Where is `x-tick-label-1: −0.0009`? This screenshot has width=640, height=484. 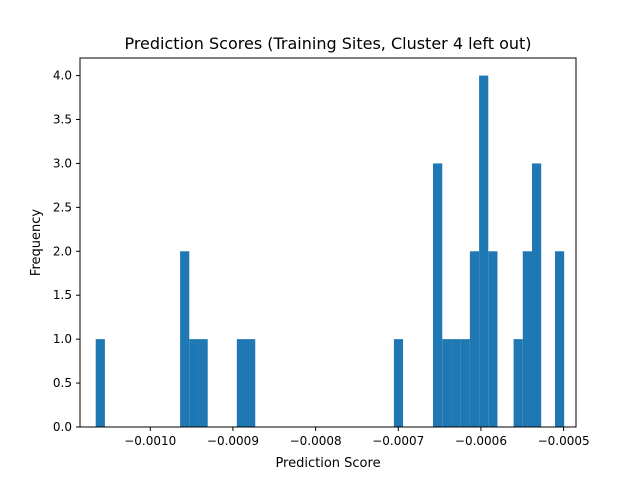
x-tick-label-1: −0.0009 is located at coordinates (233, 441).